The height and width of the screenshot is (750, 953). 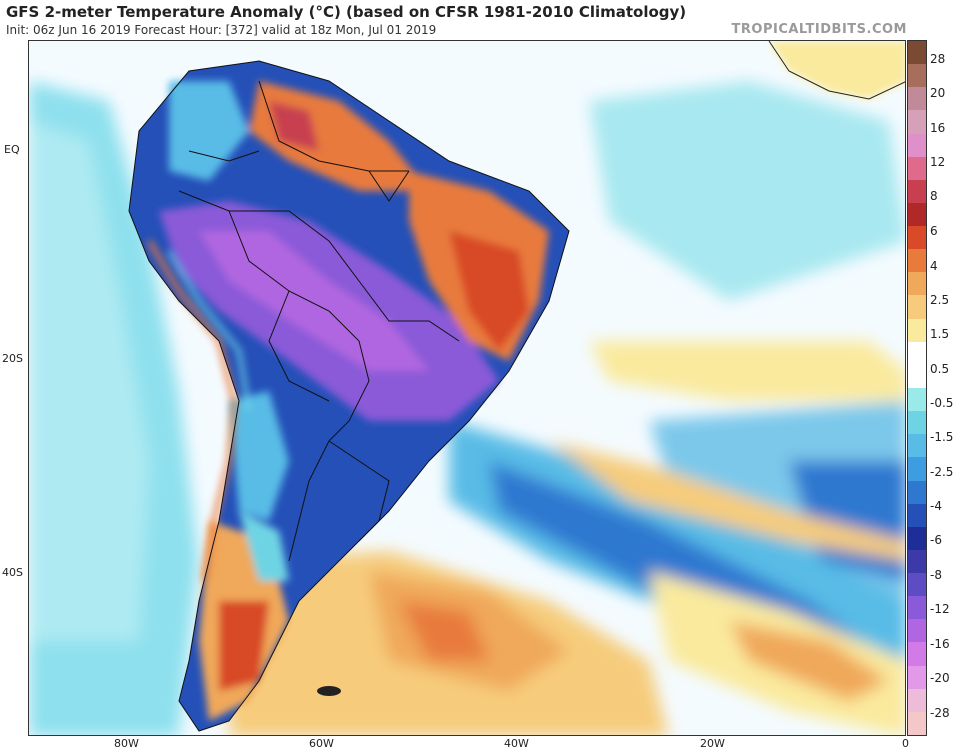 I want to click on colorbar-label: -2.5, so click(x=941, y=472).